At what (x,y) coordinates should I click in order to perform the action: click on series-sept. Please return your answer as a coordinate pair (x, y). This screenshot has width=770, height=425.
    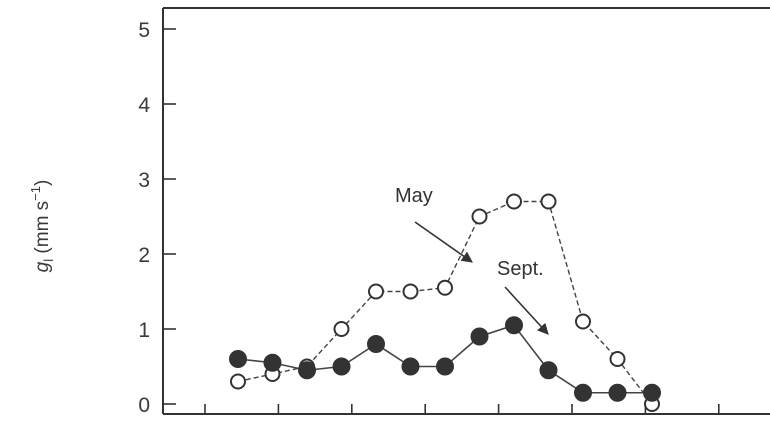
    Looking at the image, I should click on (445, 359).